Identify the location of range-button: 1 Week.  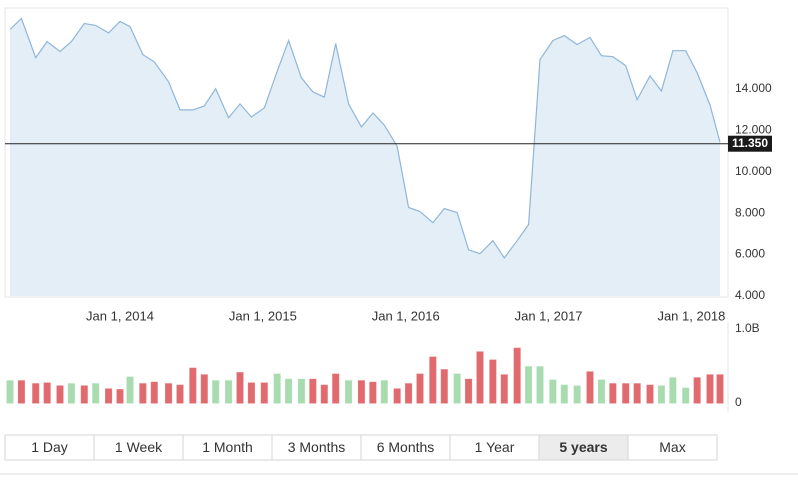
(138, 447).